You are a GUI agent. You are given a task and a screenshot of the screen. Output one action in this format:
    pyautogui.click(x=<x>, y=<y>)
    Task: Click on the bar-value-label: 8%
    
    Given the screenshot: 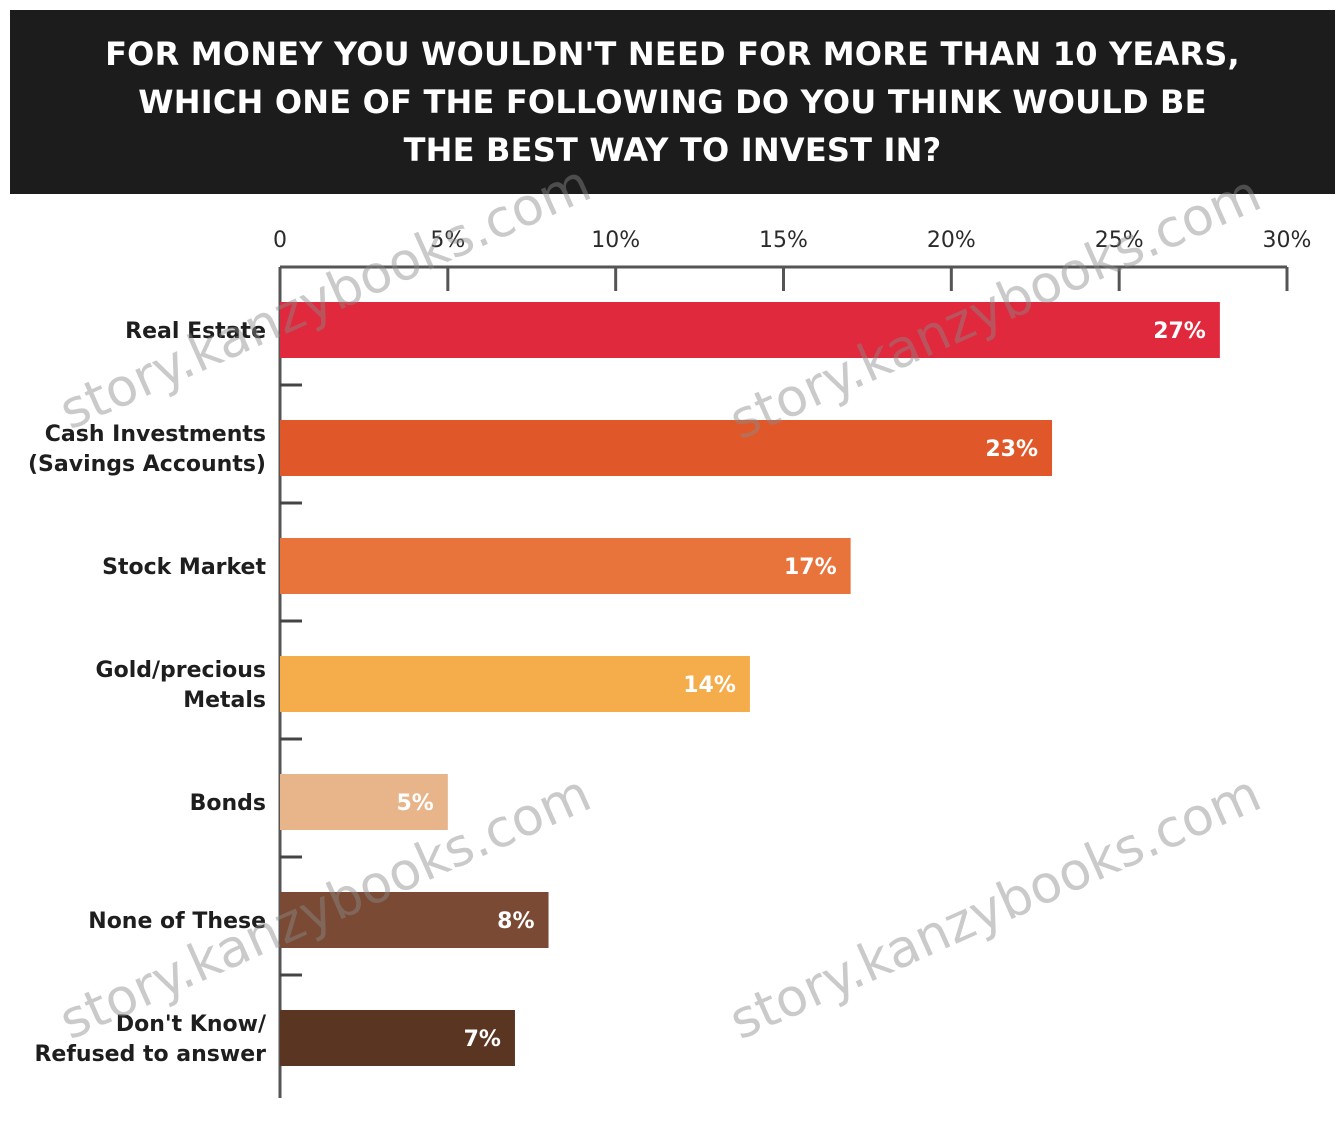 What is the action you would take?
    pyautogui.click(x=515, y=921)
    